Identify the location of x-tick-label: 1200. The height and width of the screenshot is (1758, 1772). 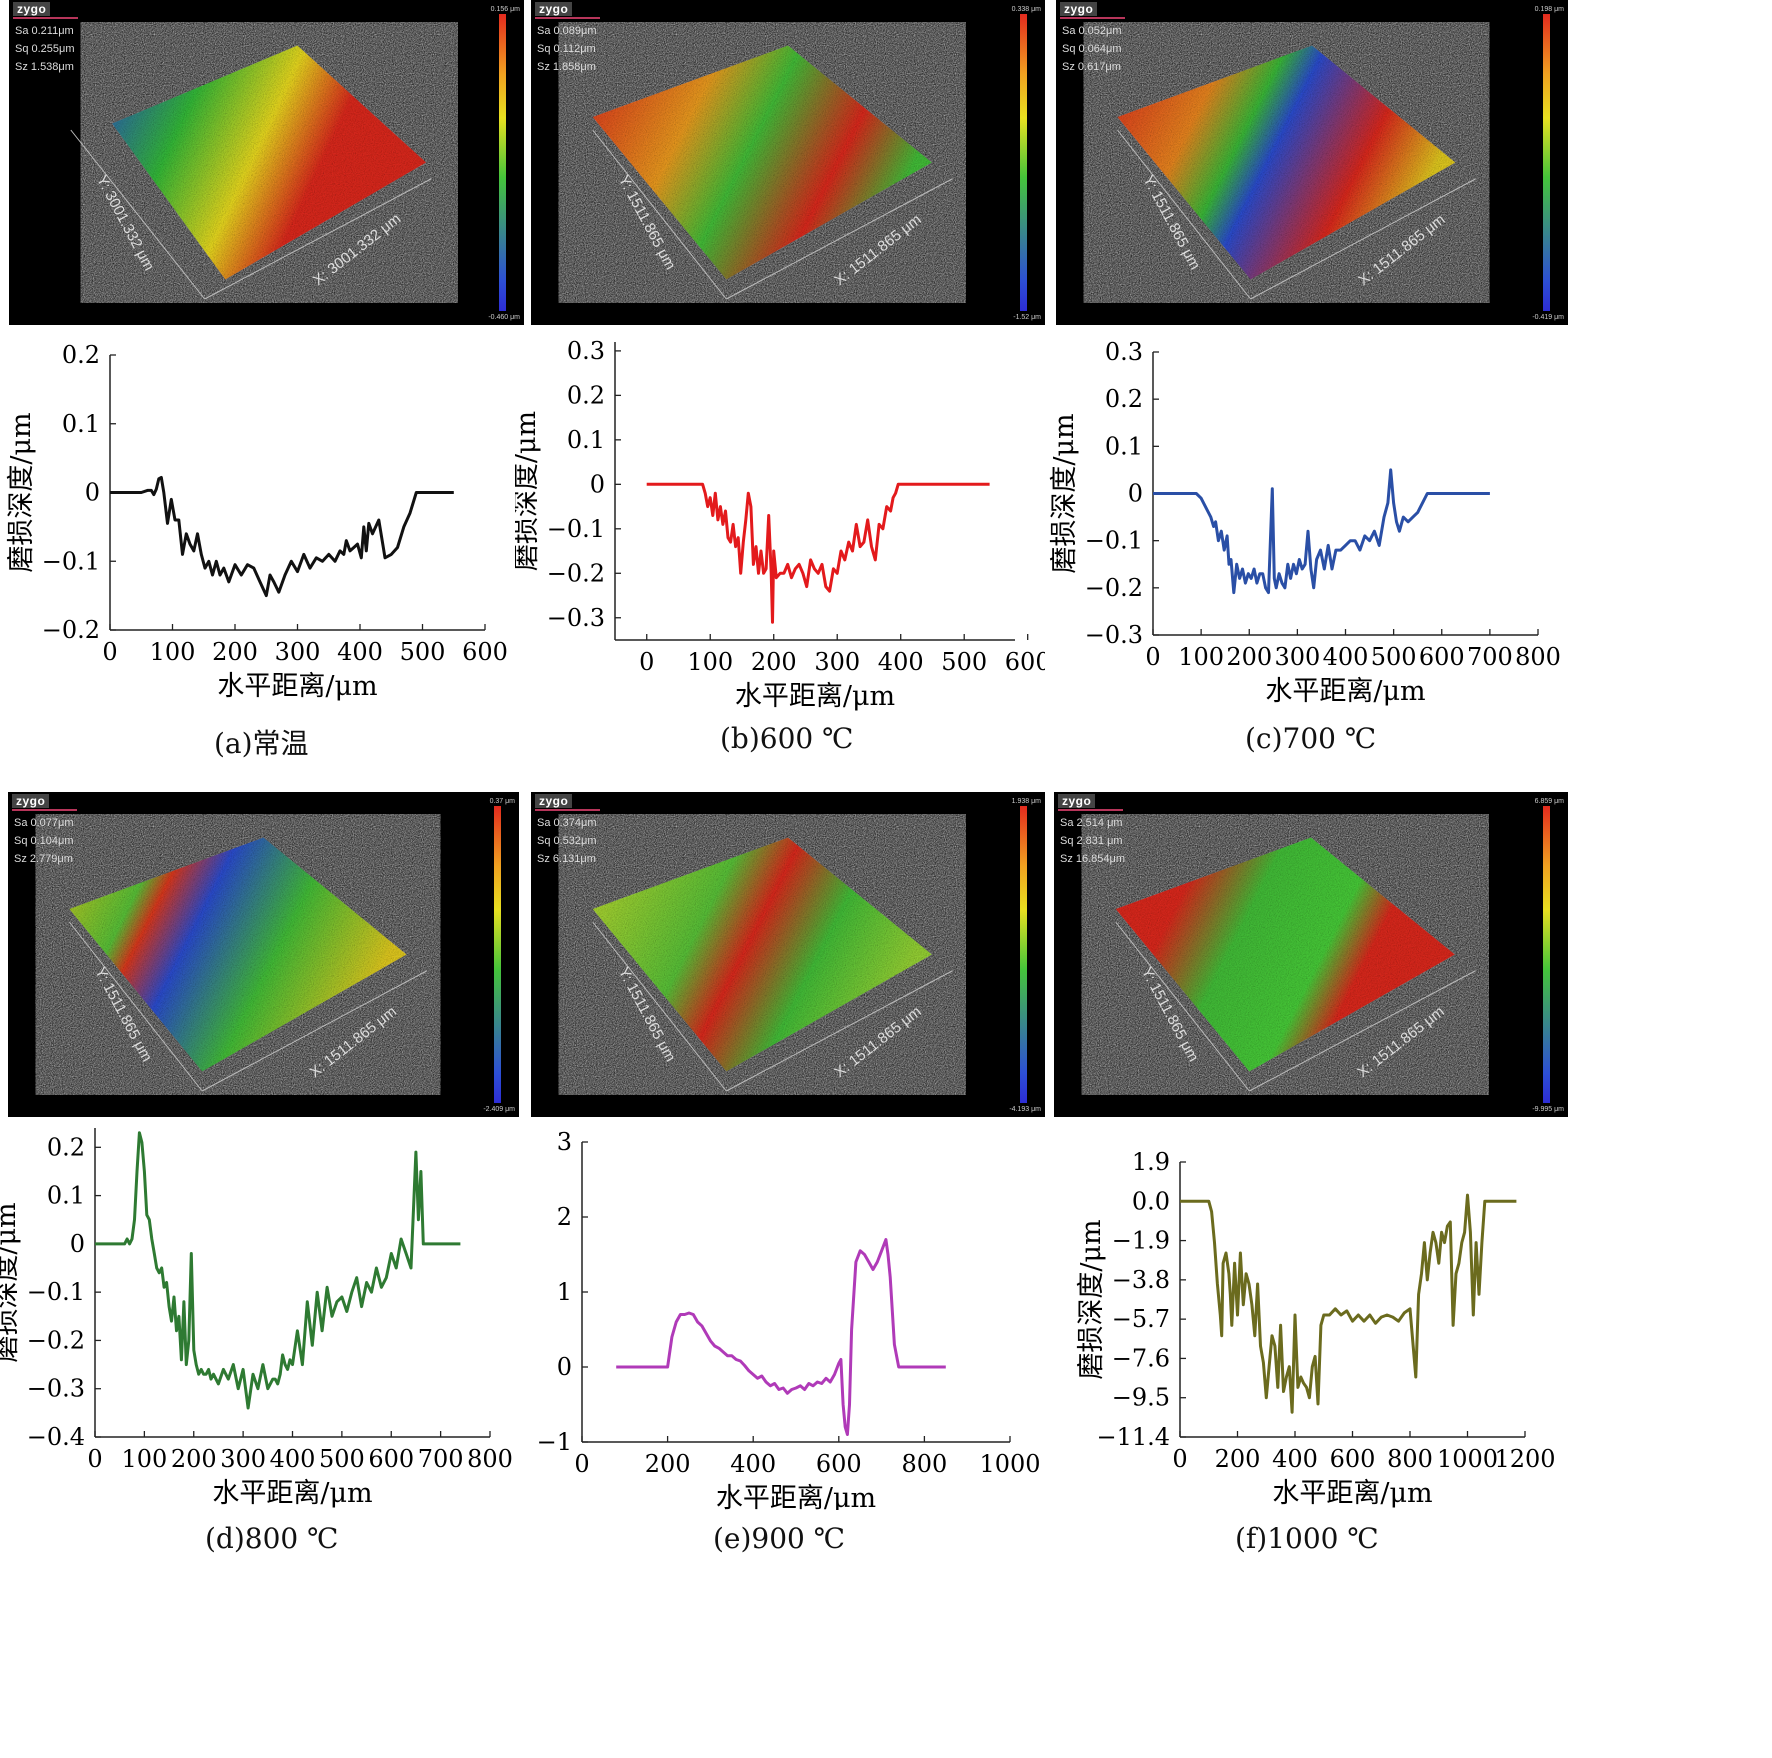
(1524, 1459).